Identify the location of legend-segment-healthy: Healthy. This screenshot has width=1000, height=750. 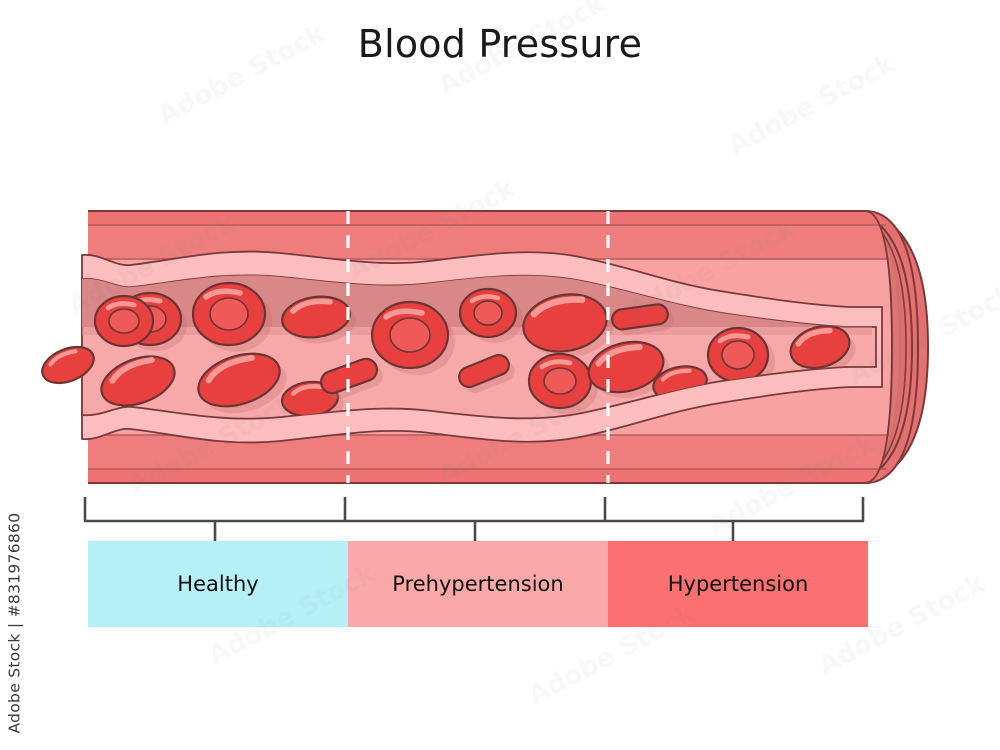
(218, 584).